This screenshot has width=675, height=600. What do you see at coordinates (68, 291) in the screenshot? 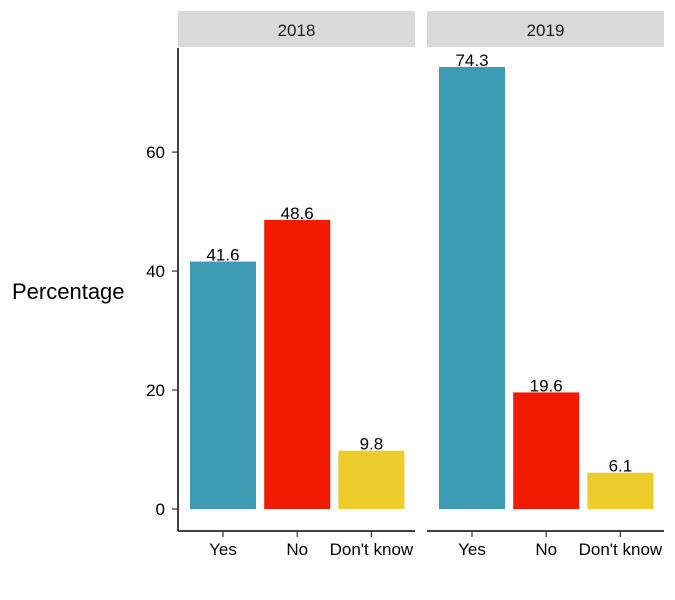
I see `y-axis-title: Percentage` at bounding box center [68, 291].